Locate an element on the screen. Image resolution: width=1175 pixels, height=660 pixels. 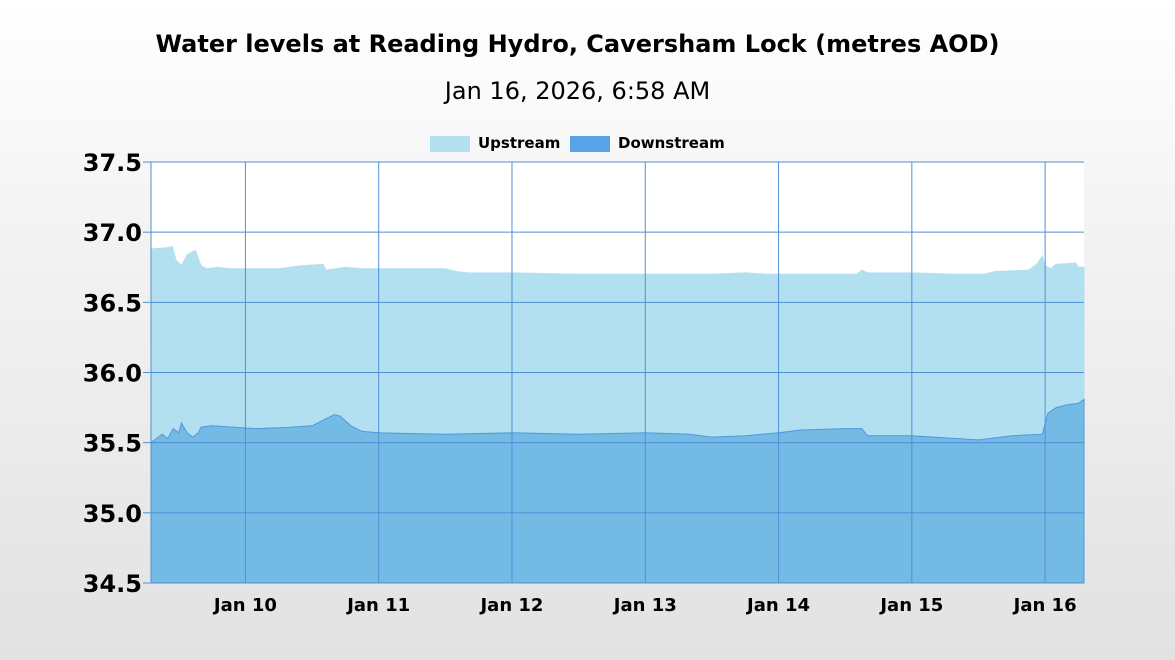
legend-item-upstream: Upstream is located at coordinates (495, 143).